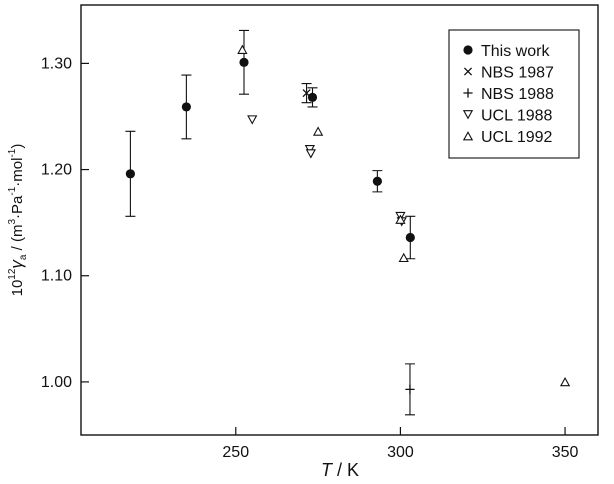  Describe the element at coordinates (468, 115) in the screenshot. I see `legend-marker-ucl-1988` at that location.